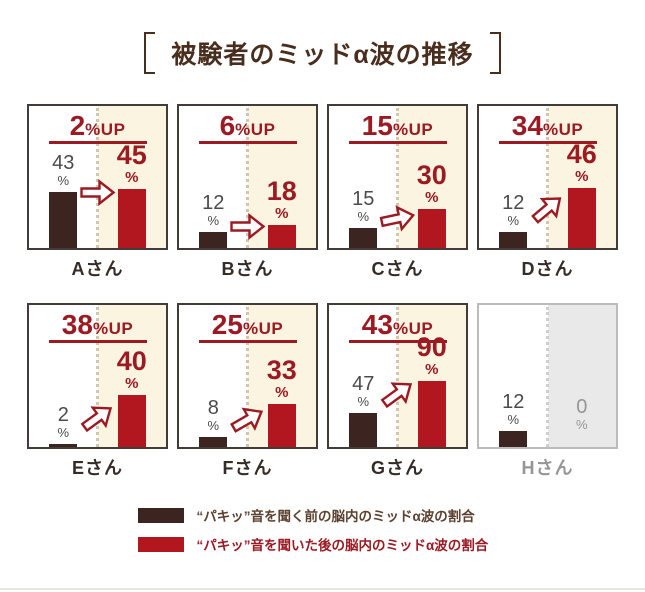 This screenshot has width=645, height=592. Describe the element at coordinates (363, 384) in the screenshot. I see `before-value: 47` at that location.